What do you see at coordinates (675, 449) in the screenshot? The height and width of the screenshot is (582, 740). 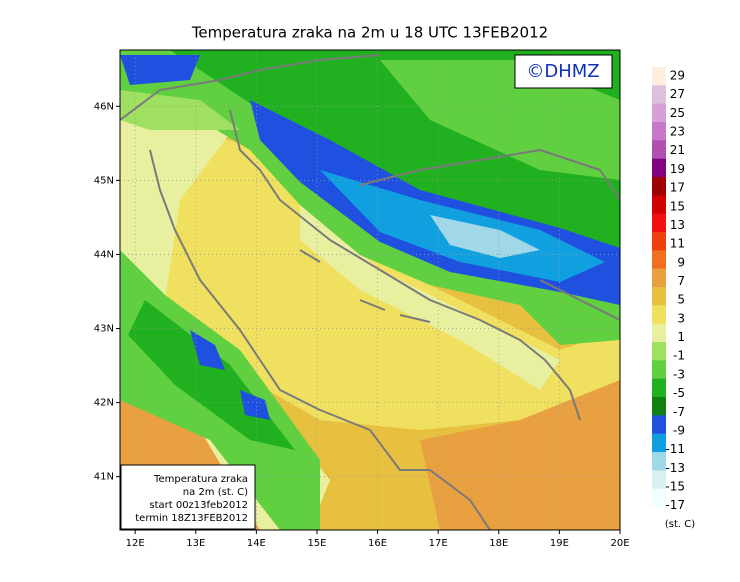 I see `colorbar-label: -11` at bounding box center [675, 449].